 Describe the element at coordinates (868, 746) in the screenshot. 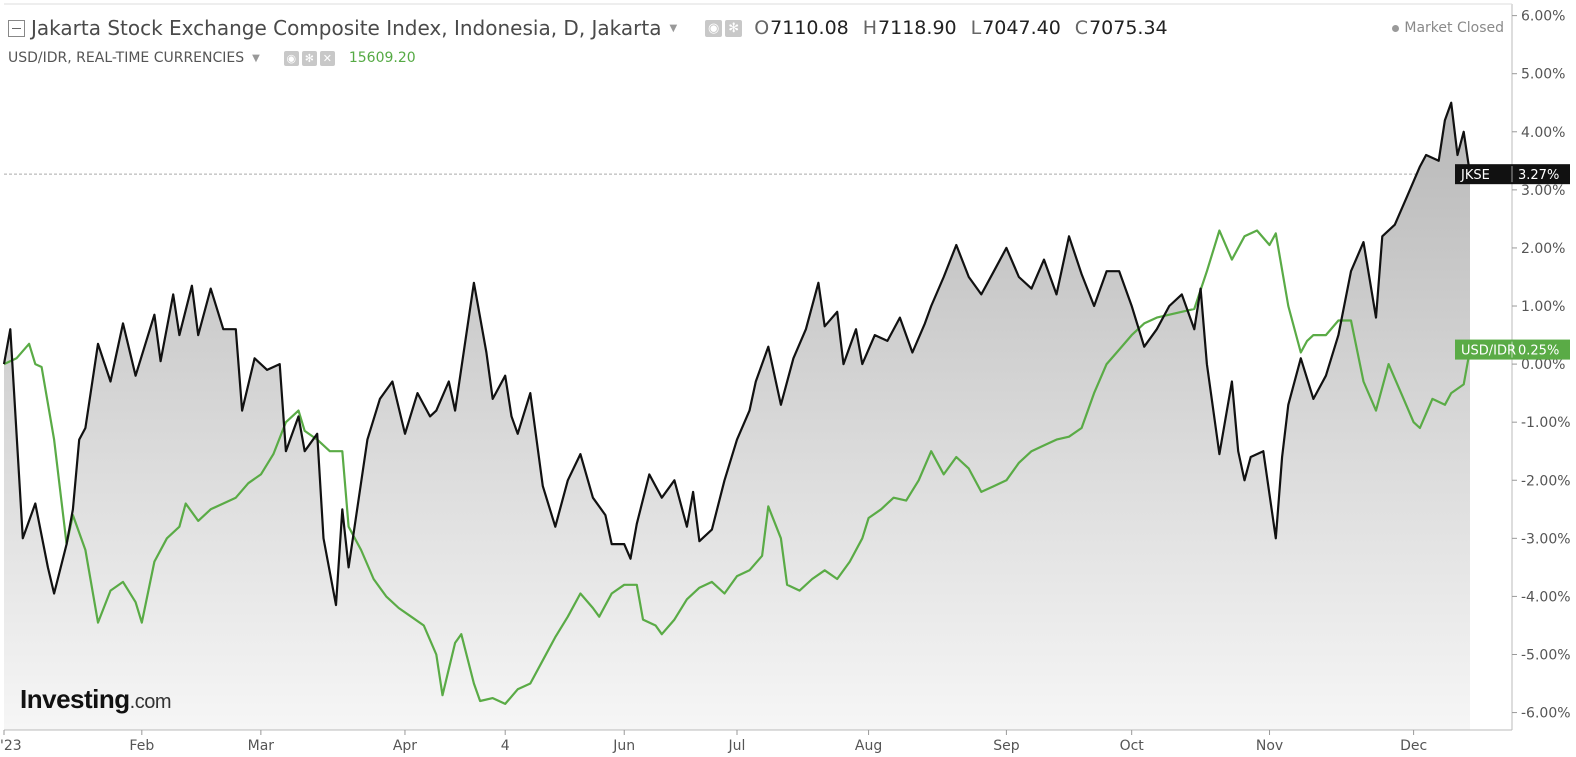

I see `x-tick-label: Aug` at that location.